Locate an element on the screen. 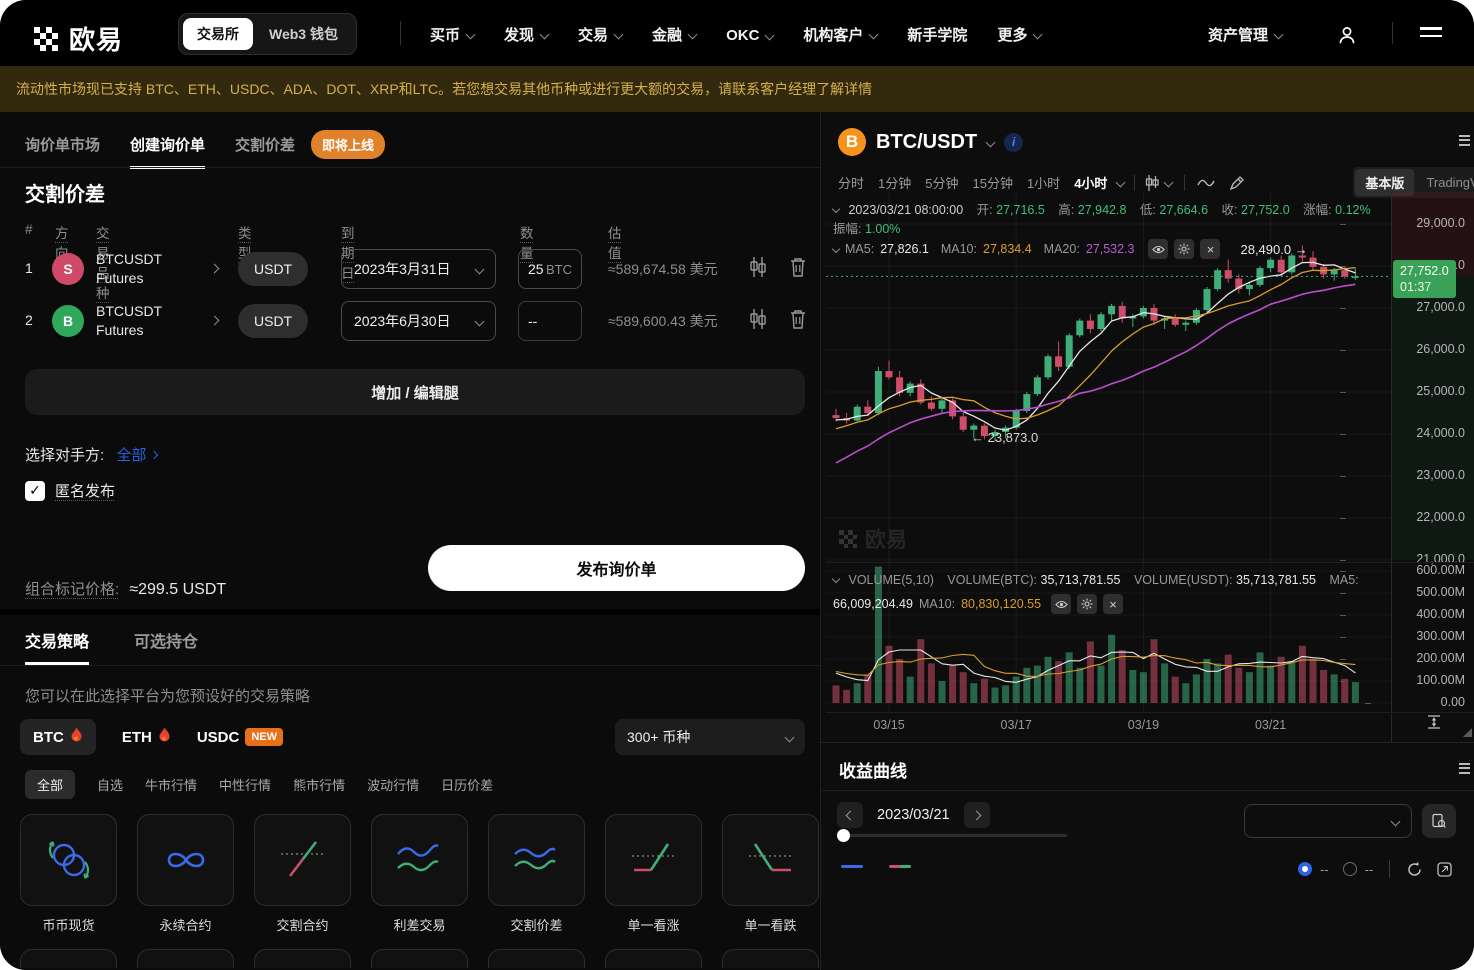  add-edit-leg-button: 增加 / 编辑腿 is located at coordinates (415, 392).